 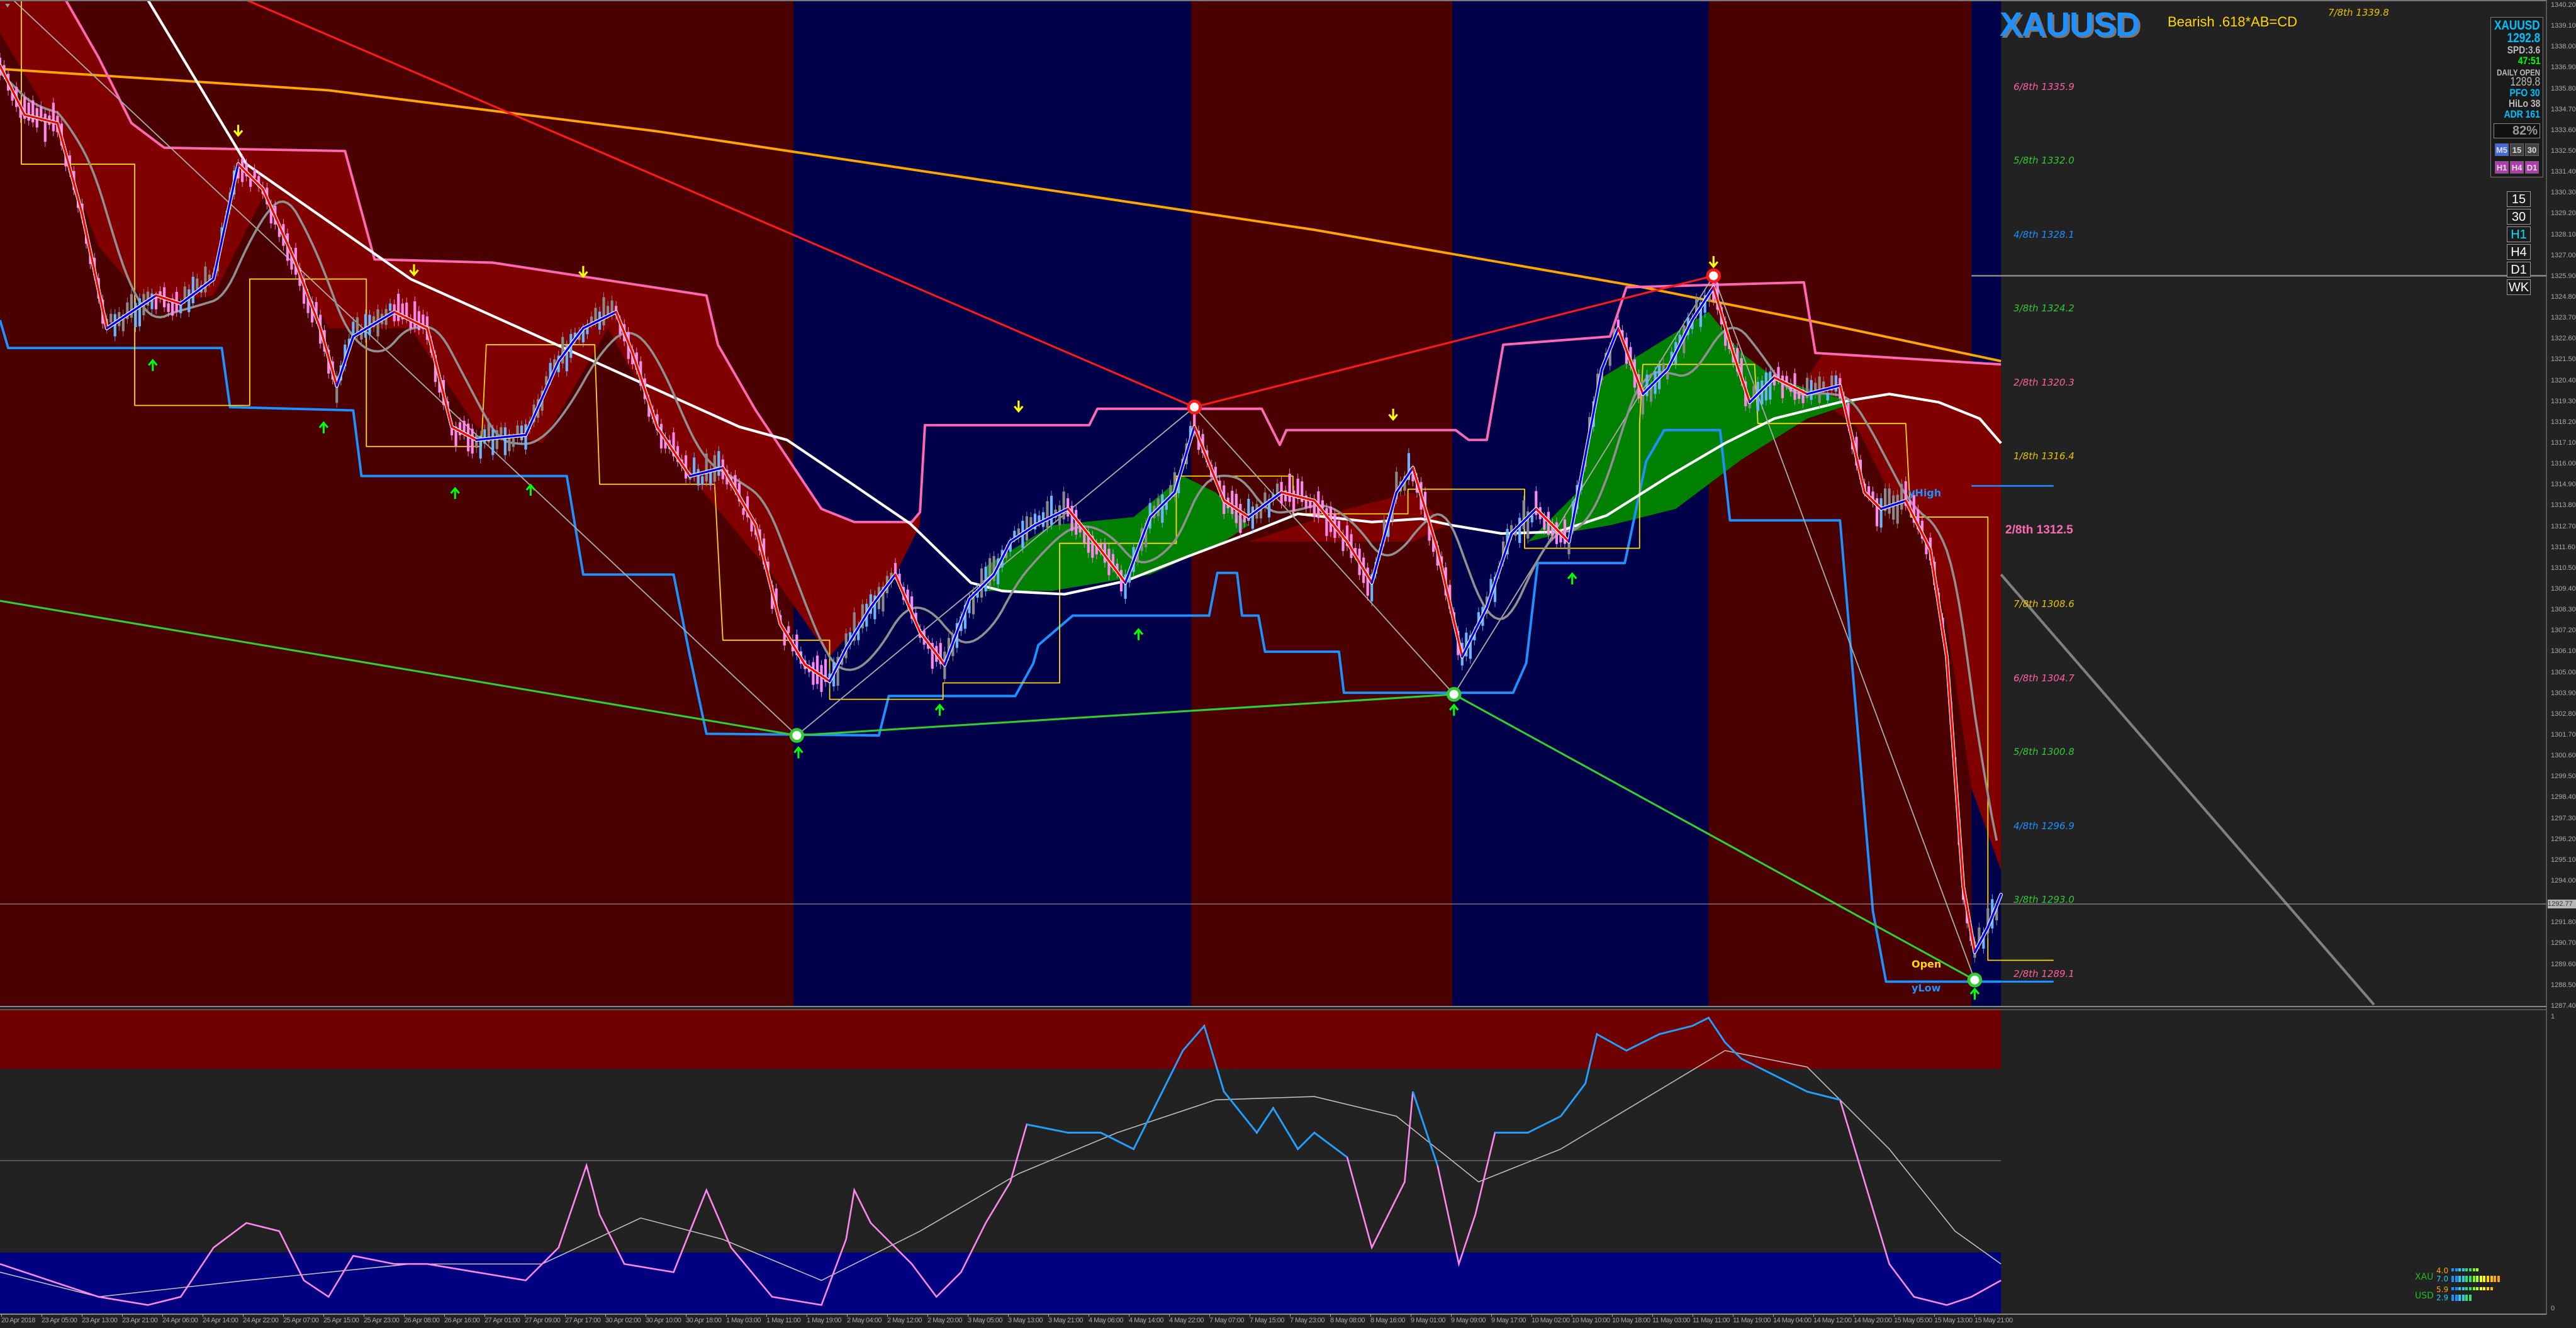 What do you see at coordinates (2524, 103) in the screenshot?
I see `hilo-value: HiLo 38` at bounding box center [2524, 103].